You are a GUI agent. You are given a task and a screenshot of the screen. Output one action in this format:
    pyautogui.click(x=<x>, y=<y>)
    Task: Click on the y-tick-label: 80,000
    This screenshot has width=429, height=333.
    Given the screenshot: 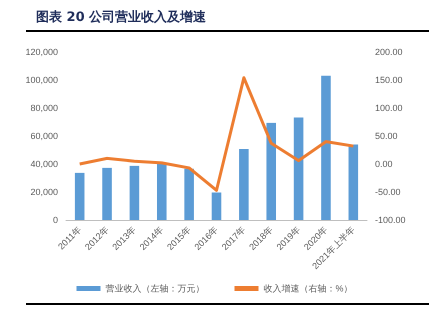 What is the action you would take?
    pyautogui.click(x=44, y=108)
    